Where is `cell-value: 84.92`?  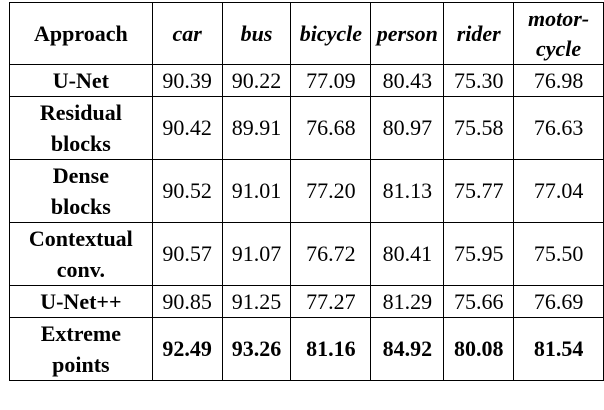
cell-value: 84.92 is located at coordinates (407, 349).